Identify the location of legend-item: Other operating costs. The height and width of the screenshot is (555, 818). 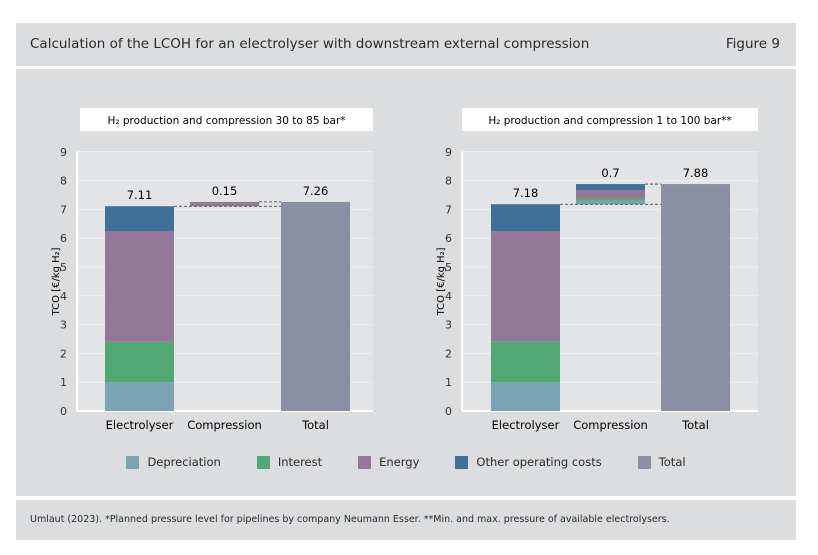
(528, 462).